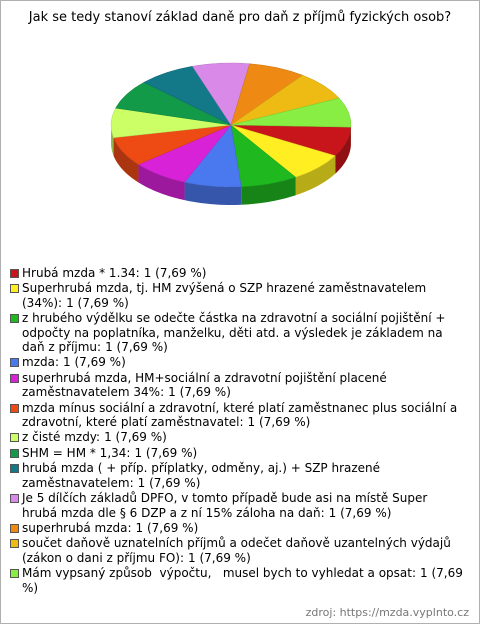 The image size is (480, 624). I want to click on legend-item: mzda: 1 (7,69 %), so click(237, 362).